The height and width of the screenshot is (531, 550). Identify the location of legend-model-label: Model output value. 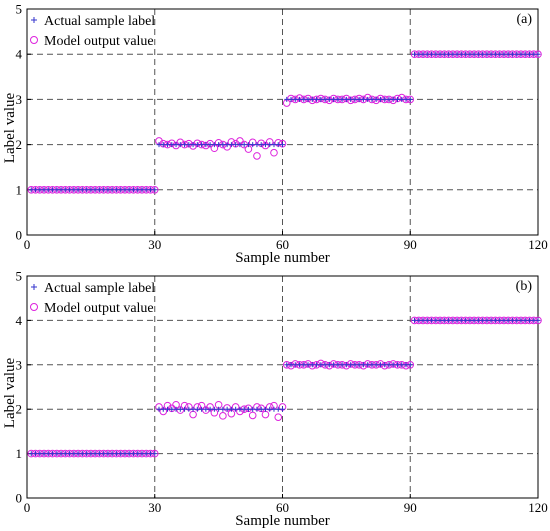
(99, 41).